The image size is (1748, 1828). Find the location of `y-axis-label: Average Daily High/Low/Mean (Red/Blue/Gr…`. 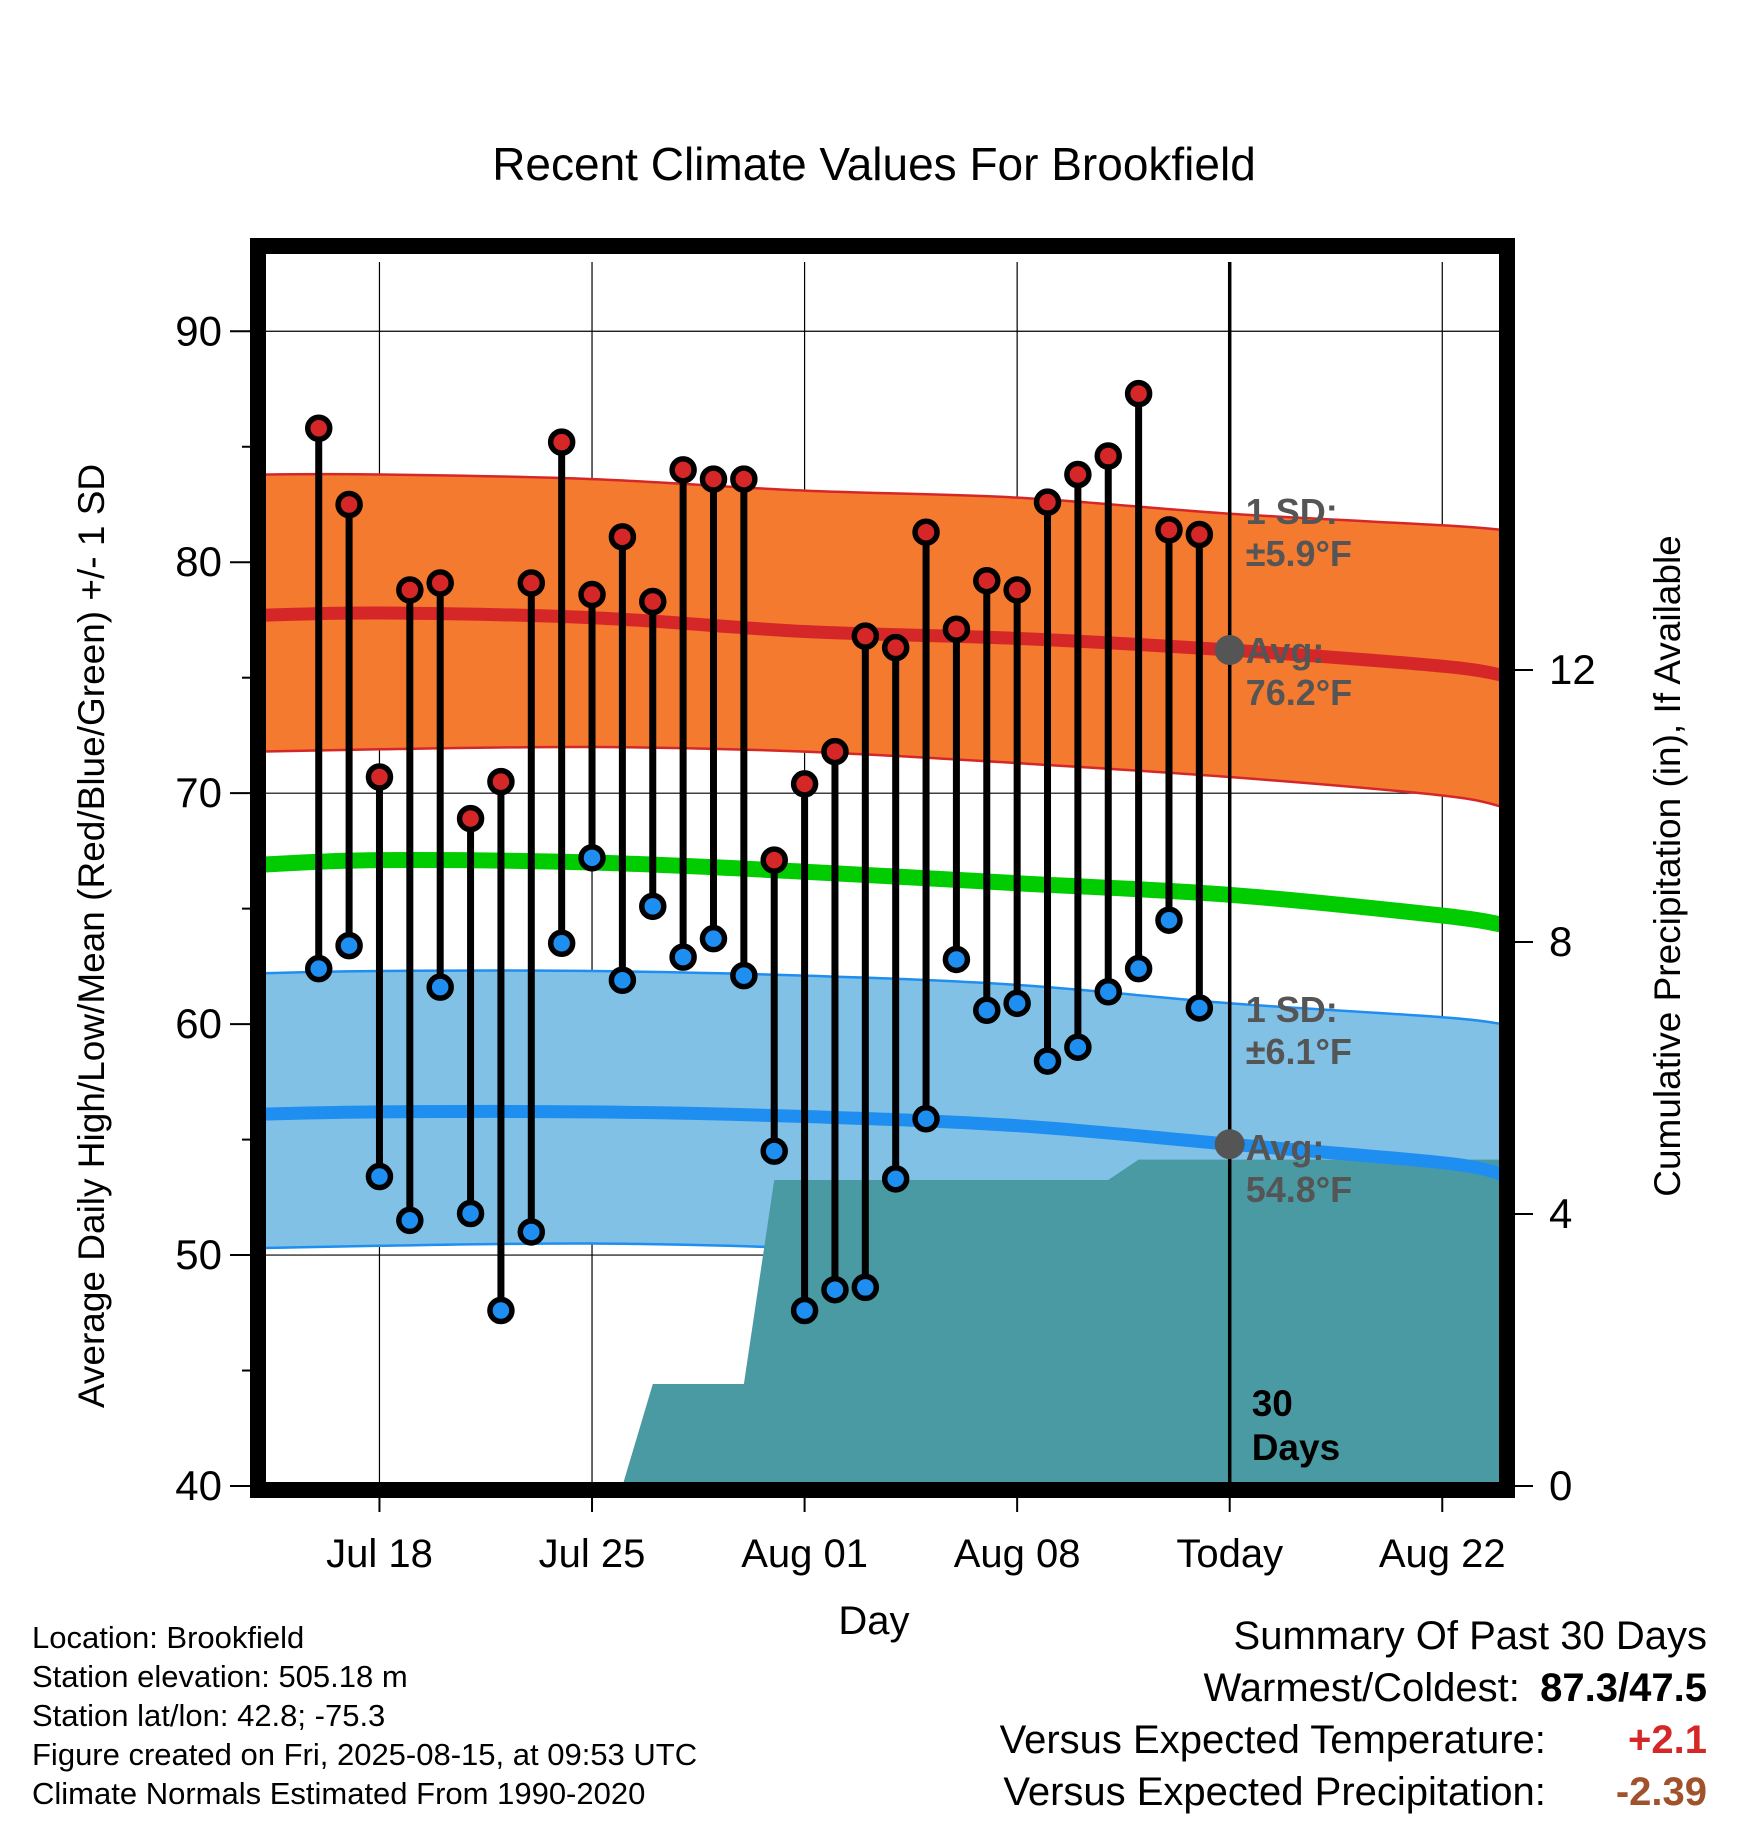

y-axis-label: Average Daily High/Low/Mean (Red/Blue/Gr… is located at coordinates (91, 936).